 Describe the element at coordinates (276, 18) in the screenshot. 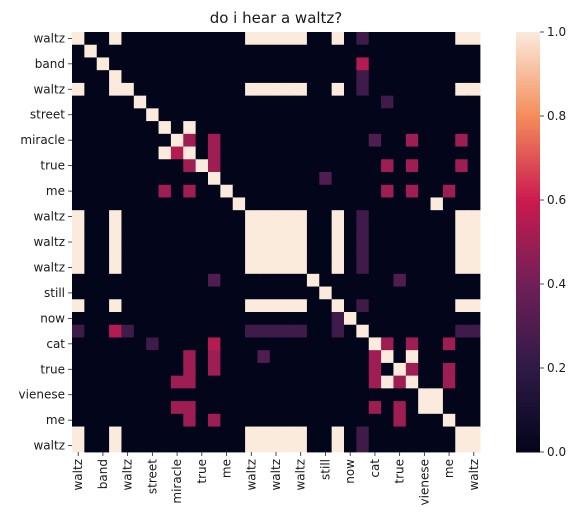

I see `chart-title: do i hear a waltz?` at that location.